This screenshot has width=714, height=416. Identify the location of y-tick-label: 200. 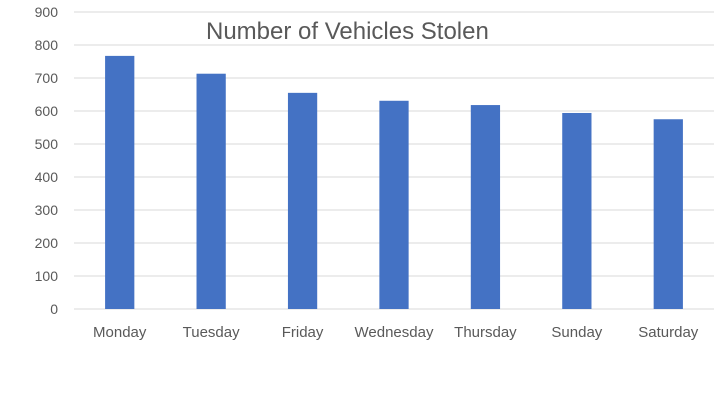
(47, 243).